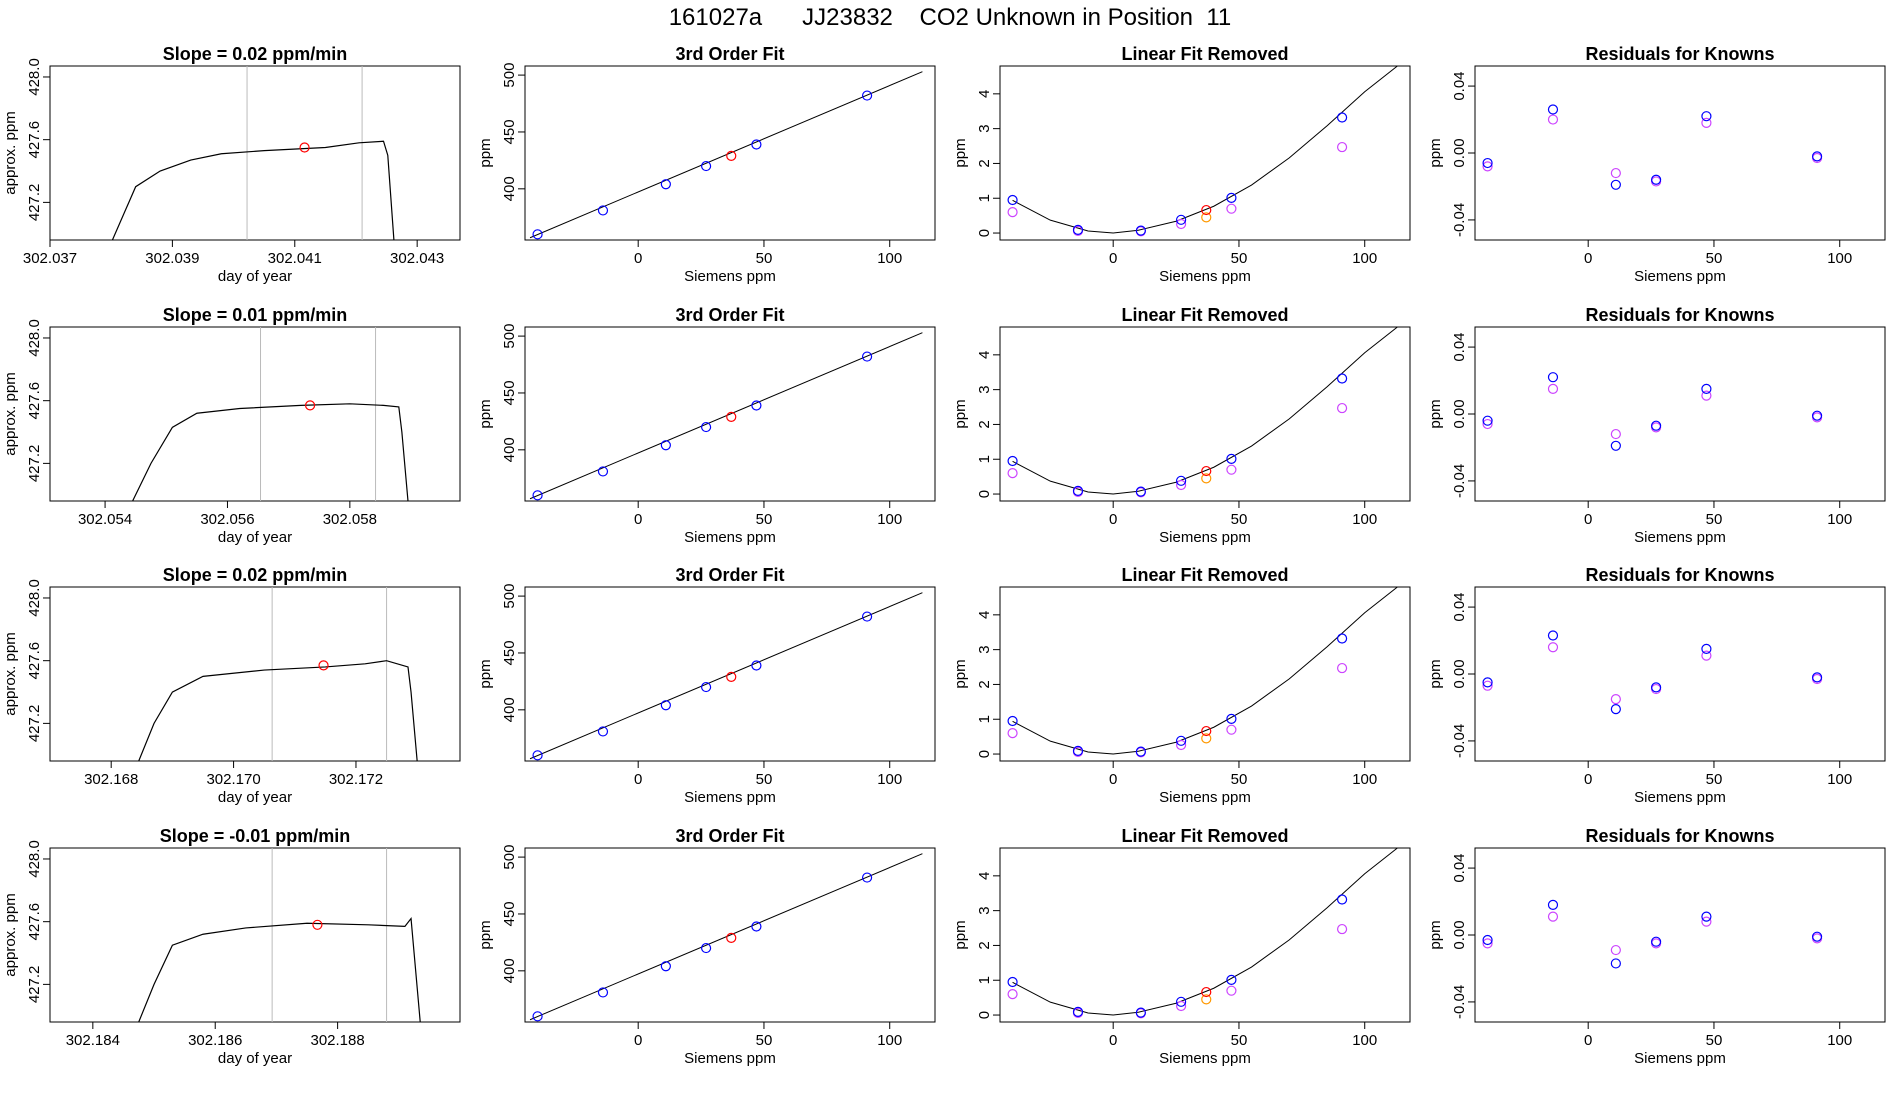 The image size is (1900, 1100). What do you see at coordinates (233, 779) in the screenshot?
I see `x-tick-label: 302.170` at bounding box center [233, 779].